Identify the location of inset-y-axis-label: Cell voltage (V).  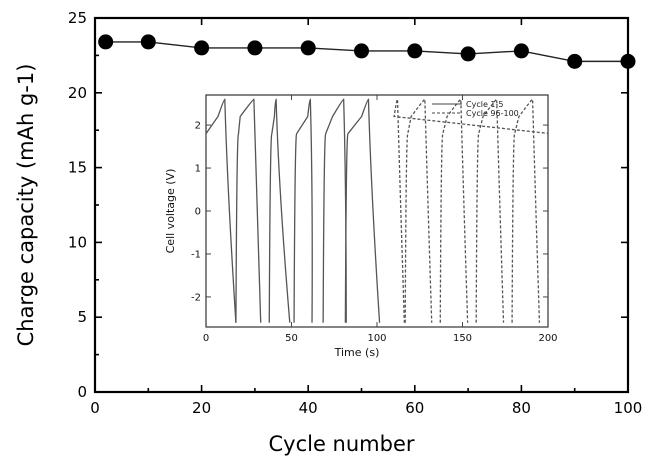
(170, 211).